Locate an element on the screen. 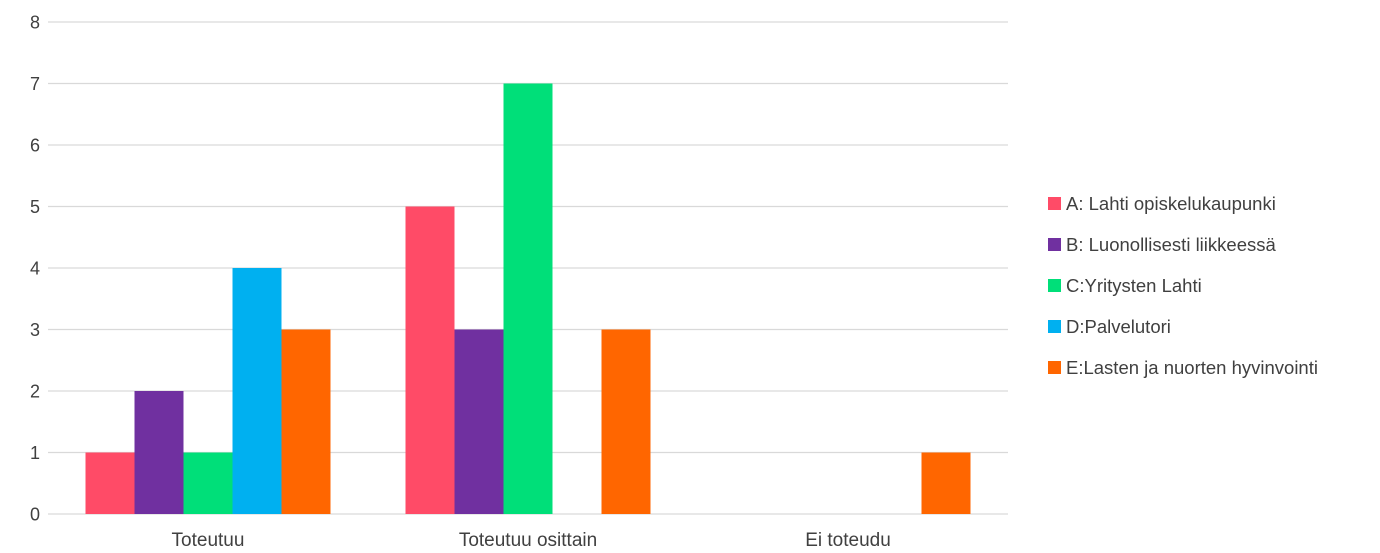  legend-label: A: Lahti opiskelukaupunki is located at coordinates (1171, 203).